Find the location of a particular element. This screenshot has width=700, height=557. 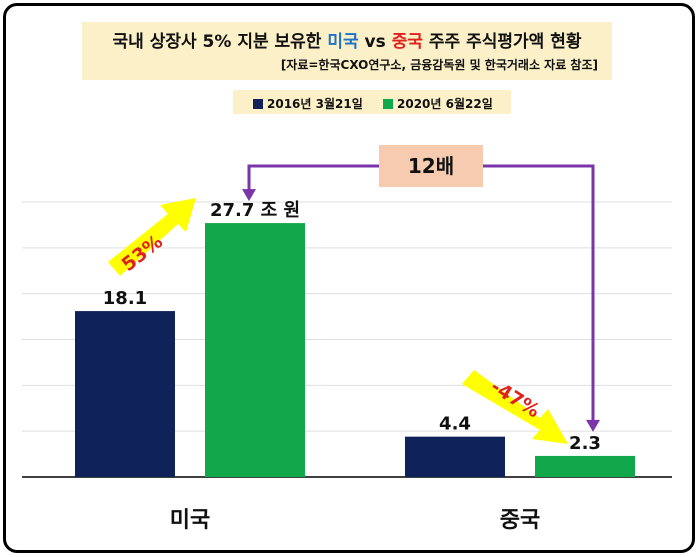

legend-label-2016: 2016년 3월21일 is located at coordinates (315, 104).